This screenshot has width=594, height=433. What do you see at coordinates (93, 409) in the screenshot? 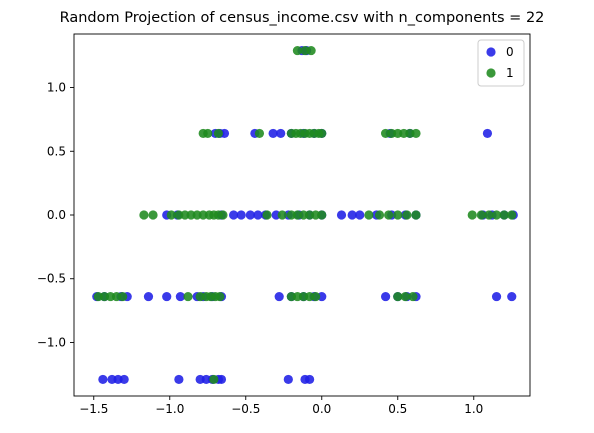
I see `x-tick-label: −1.5` at bounding box center [93, 409].